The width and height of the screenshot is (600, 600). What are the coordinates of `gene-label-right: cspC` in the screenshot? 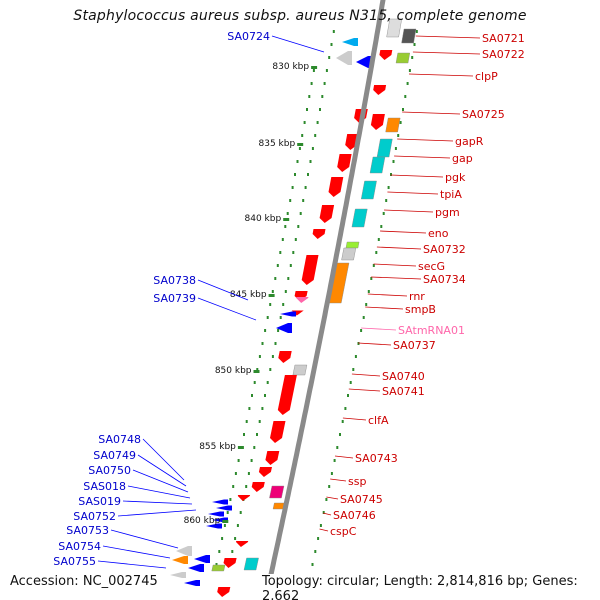 It's located at (343, 531).